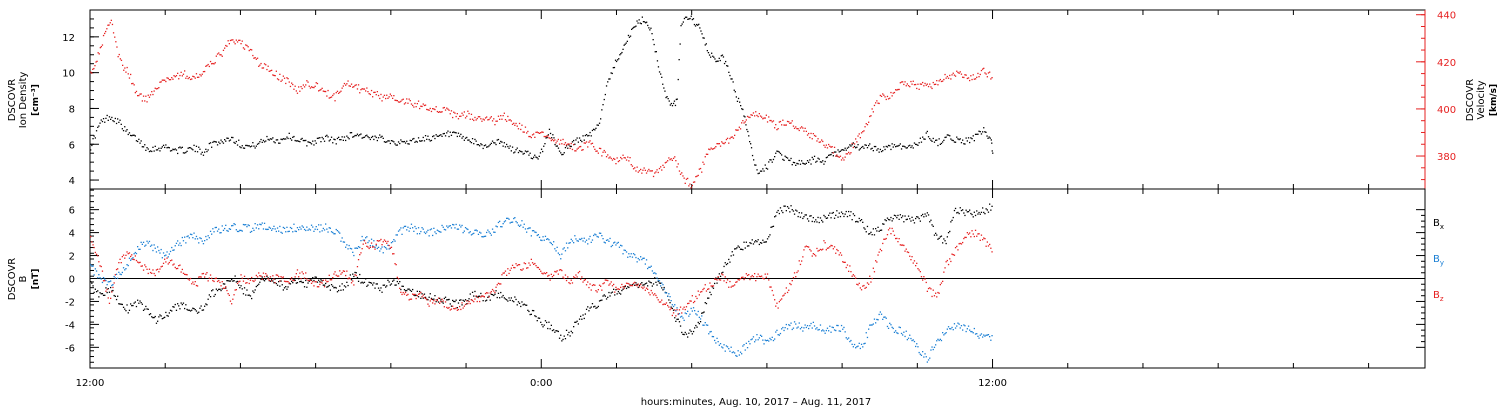  Describe the element at coordinates (36, 100) in the screenshot. I see `axis-label-line: [cm⁻³]` at that location.